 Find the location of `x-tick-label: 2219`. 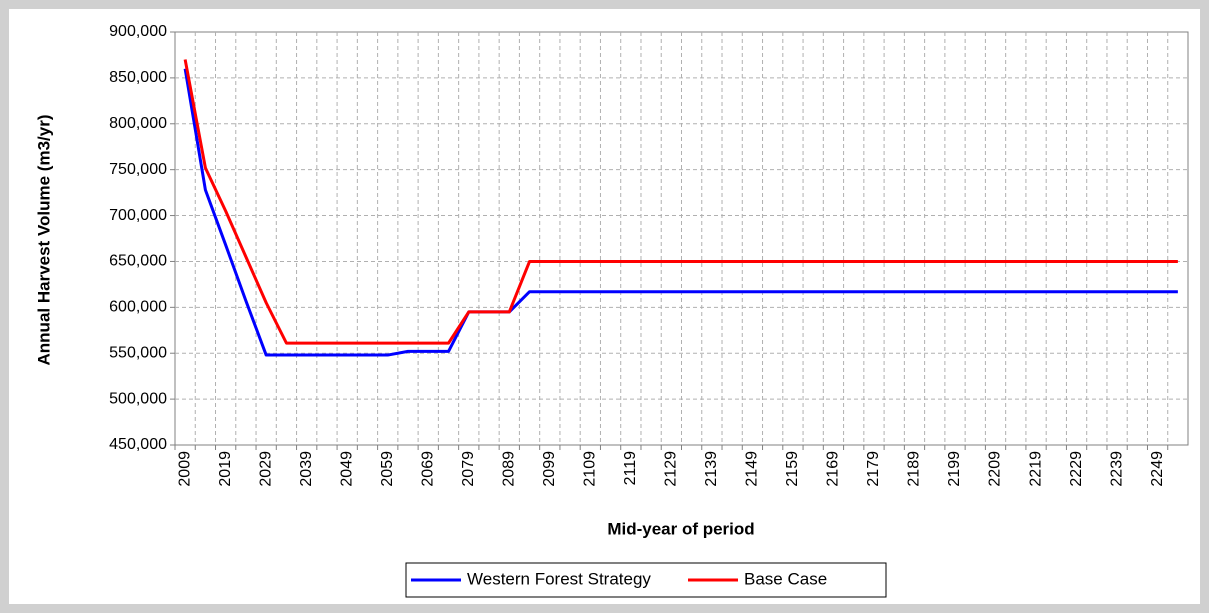

x-tick-label: 2219 is located at coordinates (1035, 469).